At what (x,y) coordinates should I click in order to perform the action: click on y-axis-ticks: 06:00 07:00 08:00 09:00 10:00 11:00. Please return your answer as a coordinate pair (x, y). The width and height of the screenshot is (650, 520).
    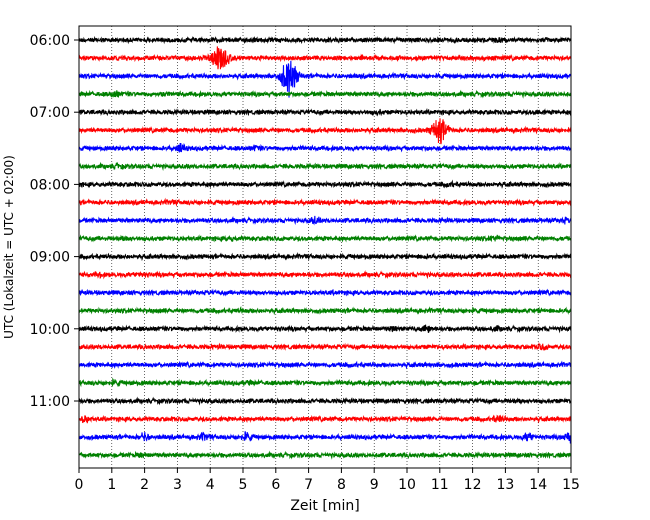
    Looking at the image, I should click on (54, 221).